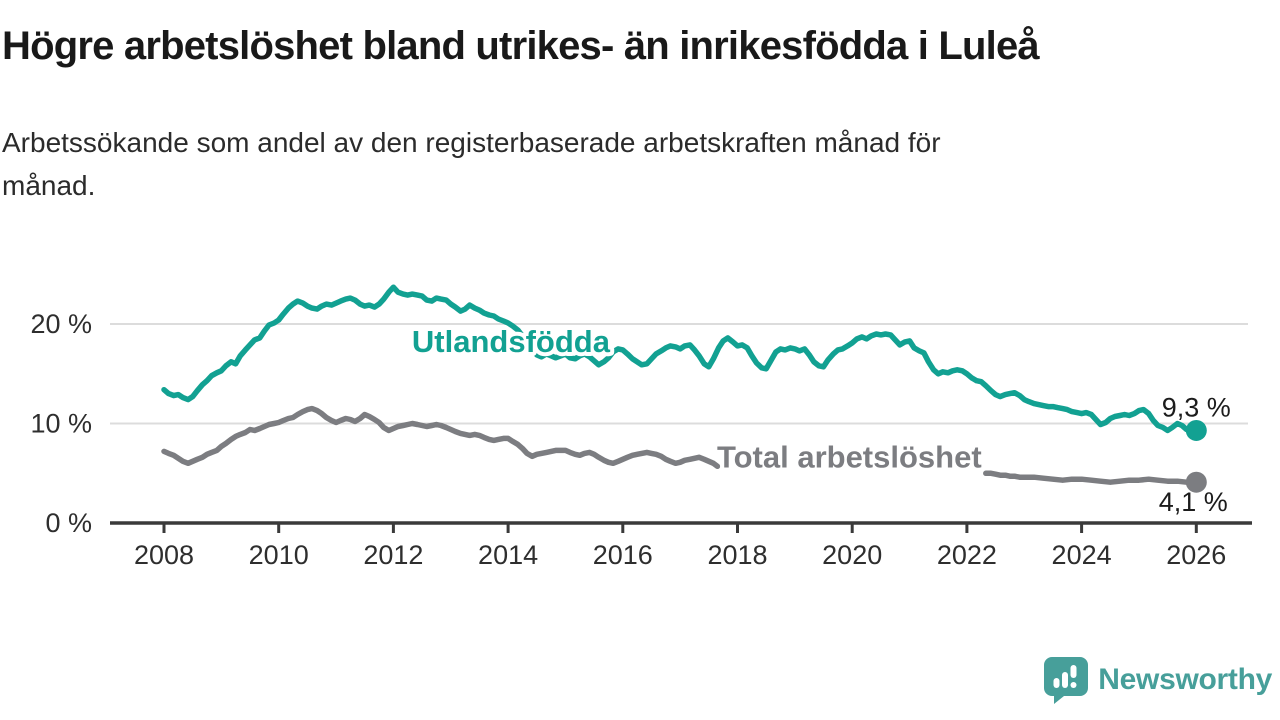 The height and width of the screenshot is (720, 1280). Describe the element at coordinates (737, 555) in the screenshot. I see `x-axis-label: 2018` at that location.